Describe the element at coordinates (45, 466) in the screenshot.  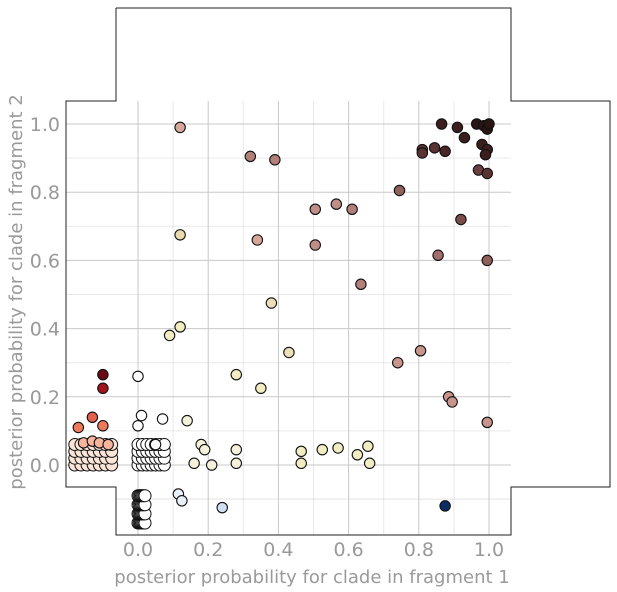
I see `y-tick-label: 0.0` at that location.